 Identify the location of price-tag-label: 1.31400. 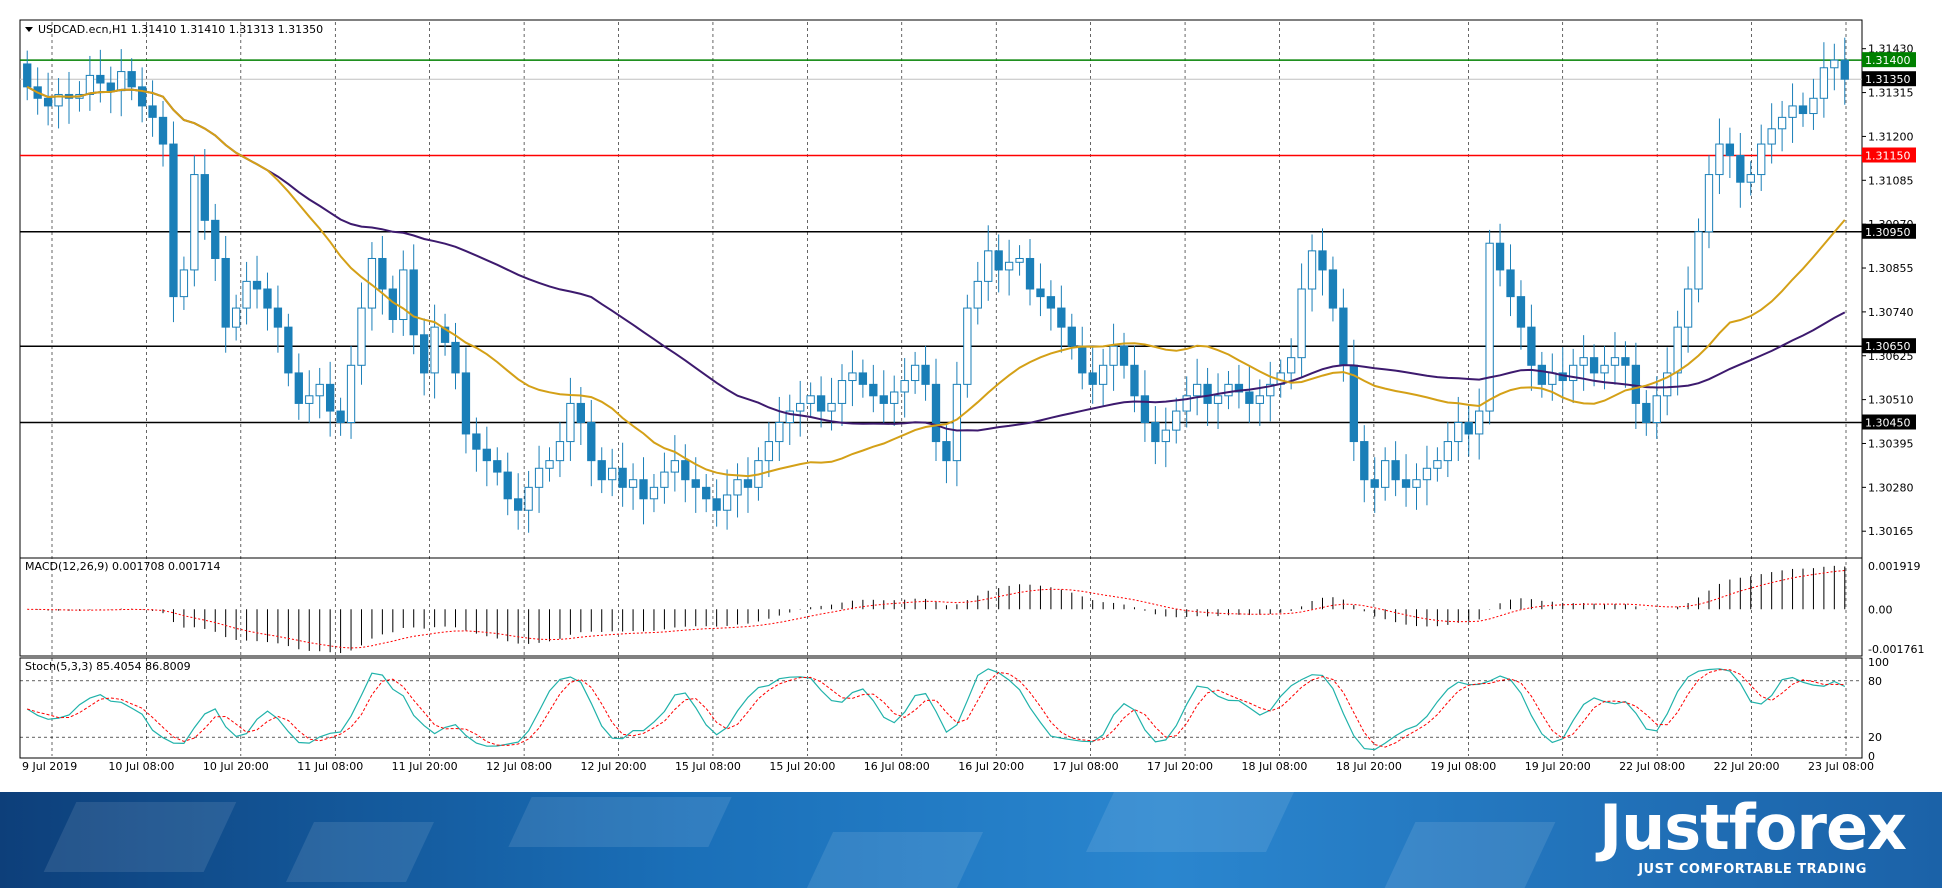
(1888, 60).